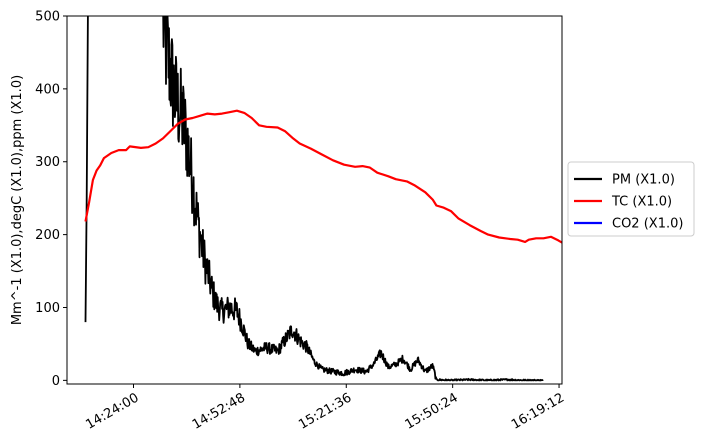 Image resolution: width=704 pixels, height=448 pixels. Describe the element at coordinates (47, 162) in the screenshot. I see `y-tick-label: 300` at that location.